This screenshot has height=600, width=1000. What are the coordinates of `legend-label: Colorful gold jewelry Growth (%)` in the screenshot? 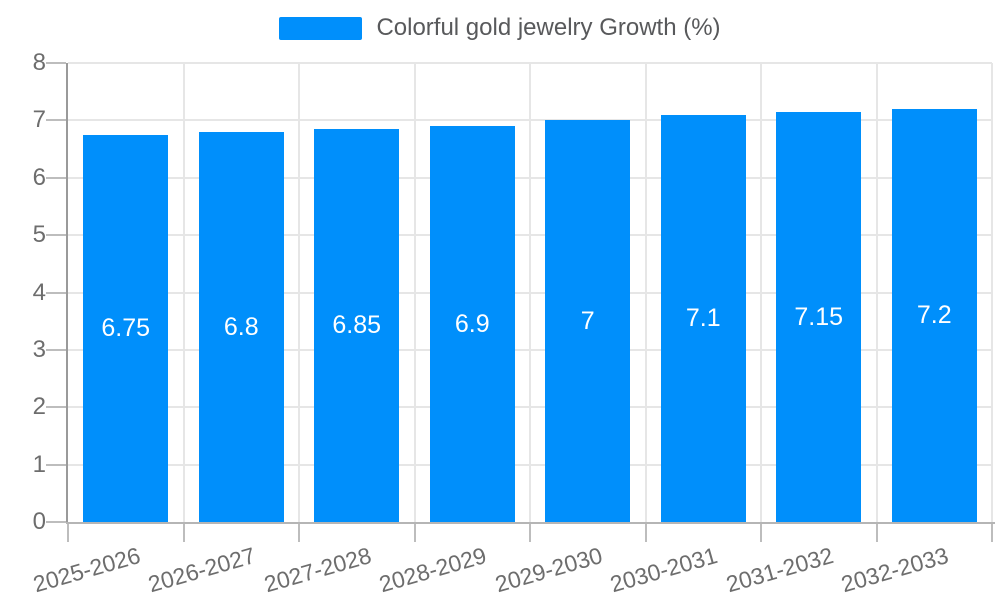 It's located at (548, 27).